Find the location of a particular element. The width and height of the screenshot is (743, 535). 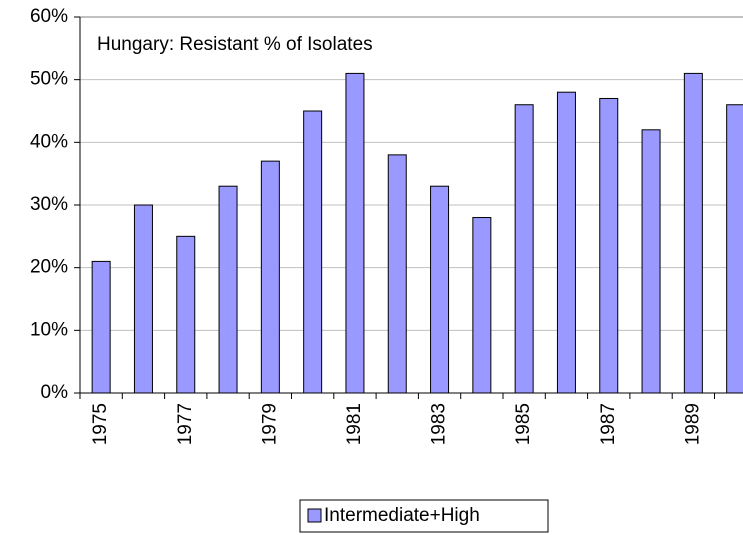

x-tick-label: 1987 is located at coordinates (608, 424).